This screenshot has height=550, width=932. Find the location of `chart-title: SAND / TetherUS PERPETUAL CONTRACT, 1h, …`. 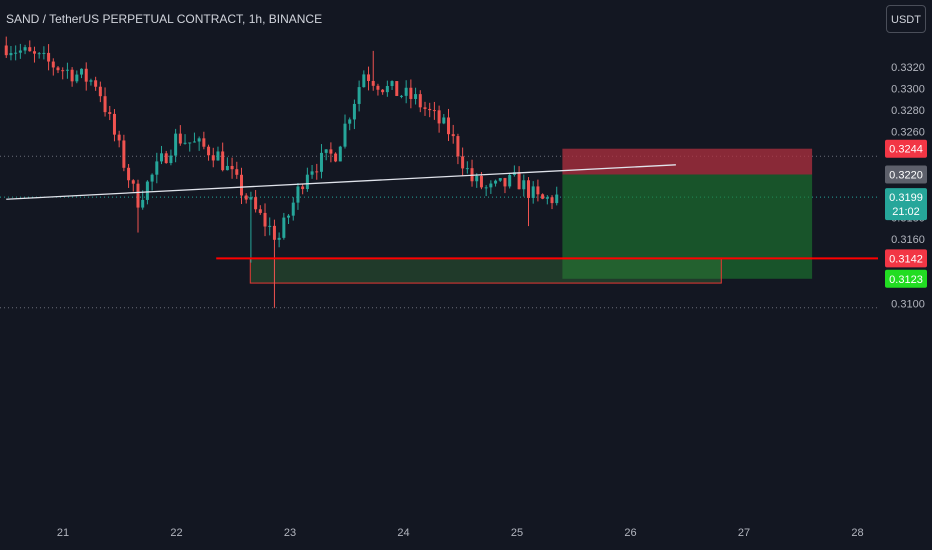

chart-title: SAND / TetherUS PERPETUAL CONTRACT, 1h, … is located at coordinates (164, 19).